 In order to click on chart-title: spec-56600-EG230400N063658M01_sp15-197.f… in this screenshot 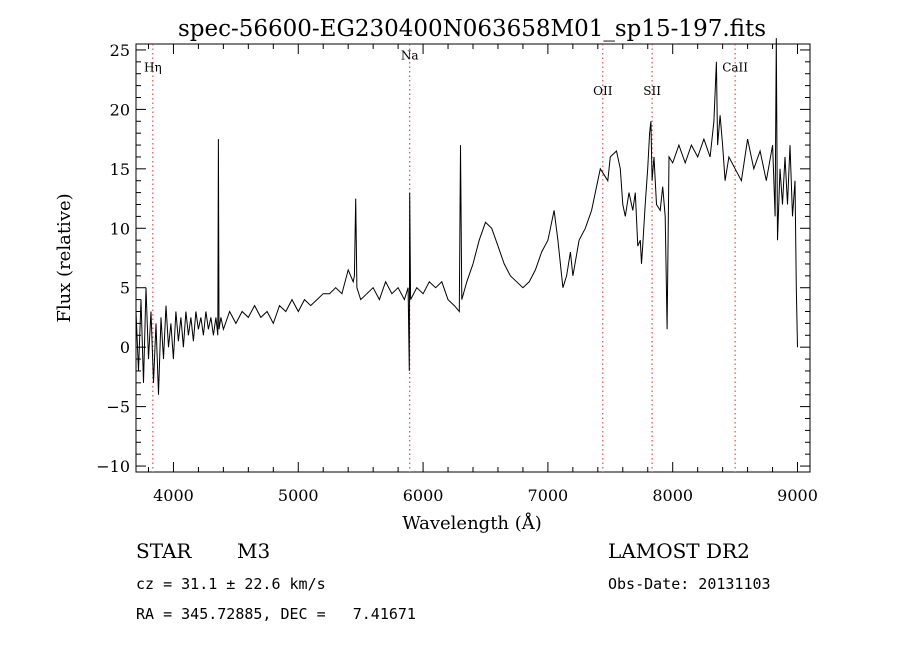, I will do `click(472, 29)`.